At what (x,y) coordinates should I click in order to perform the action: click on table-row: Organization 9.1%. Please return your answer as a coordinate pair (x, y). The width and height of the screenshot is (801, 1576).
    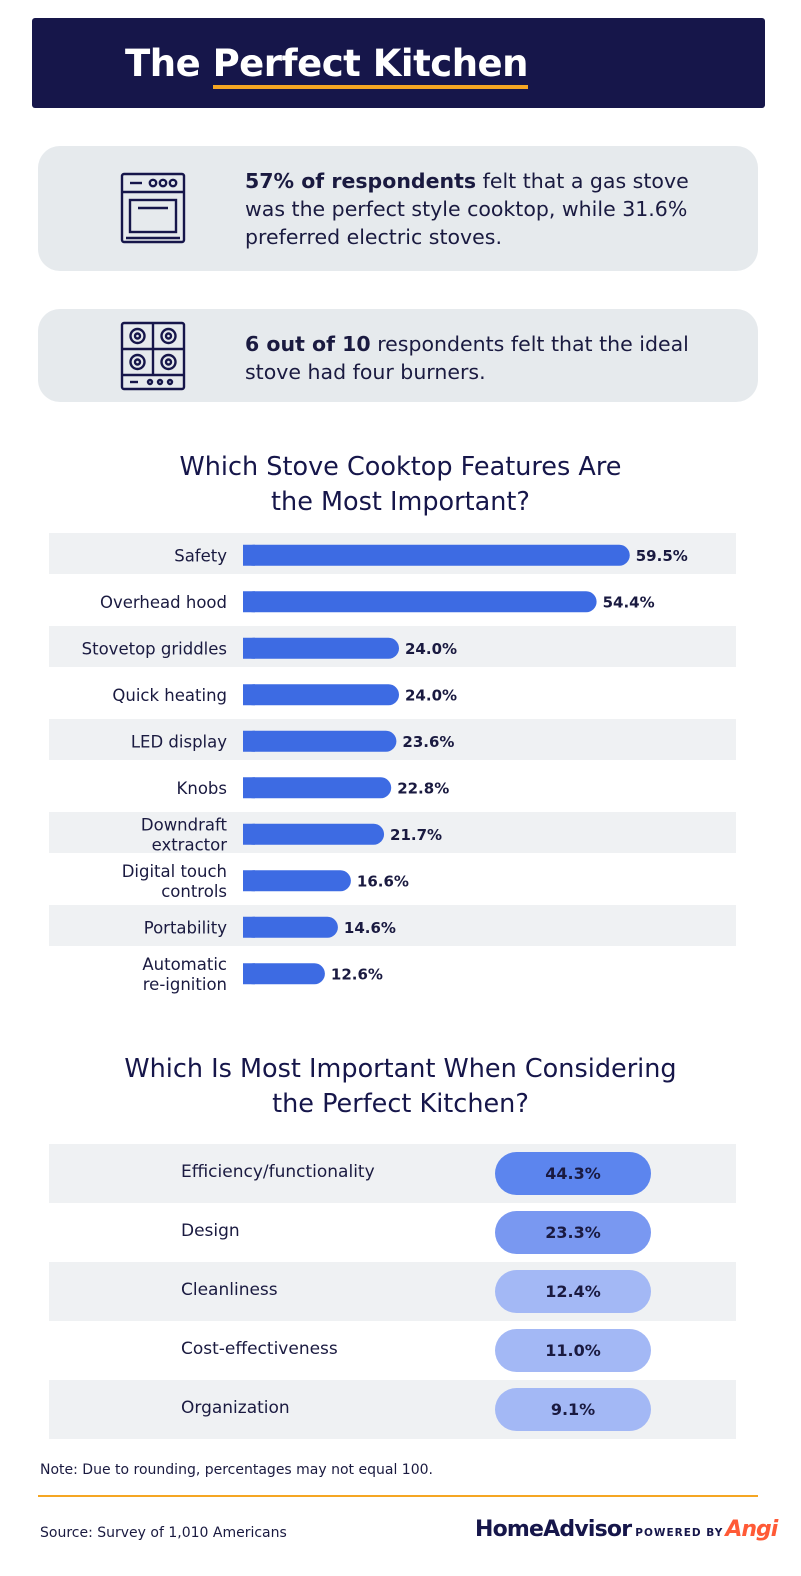
    Looking at the image, I should click on (392, 1409).